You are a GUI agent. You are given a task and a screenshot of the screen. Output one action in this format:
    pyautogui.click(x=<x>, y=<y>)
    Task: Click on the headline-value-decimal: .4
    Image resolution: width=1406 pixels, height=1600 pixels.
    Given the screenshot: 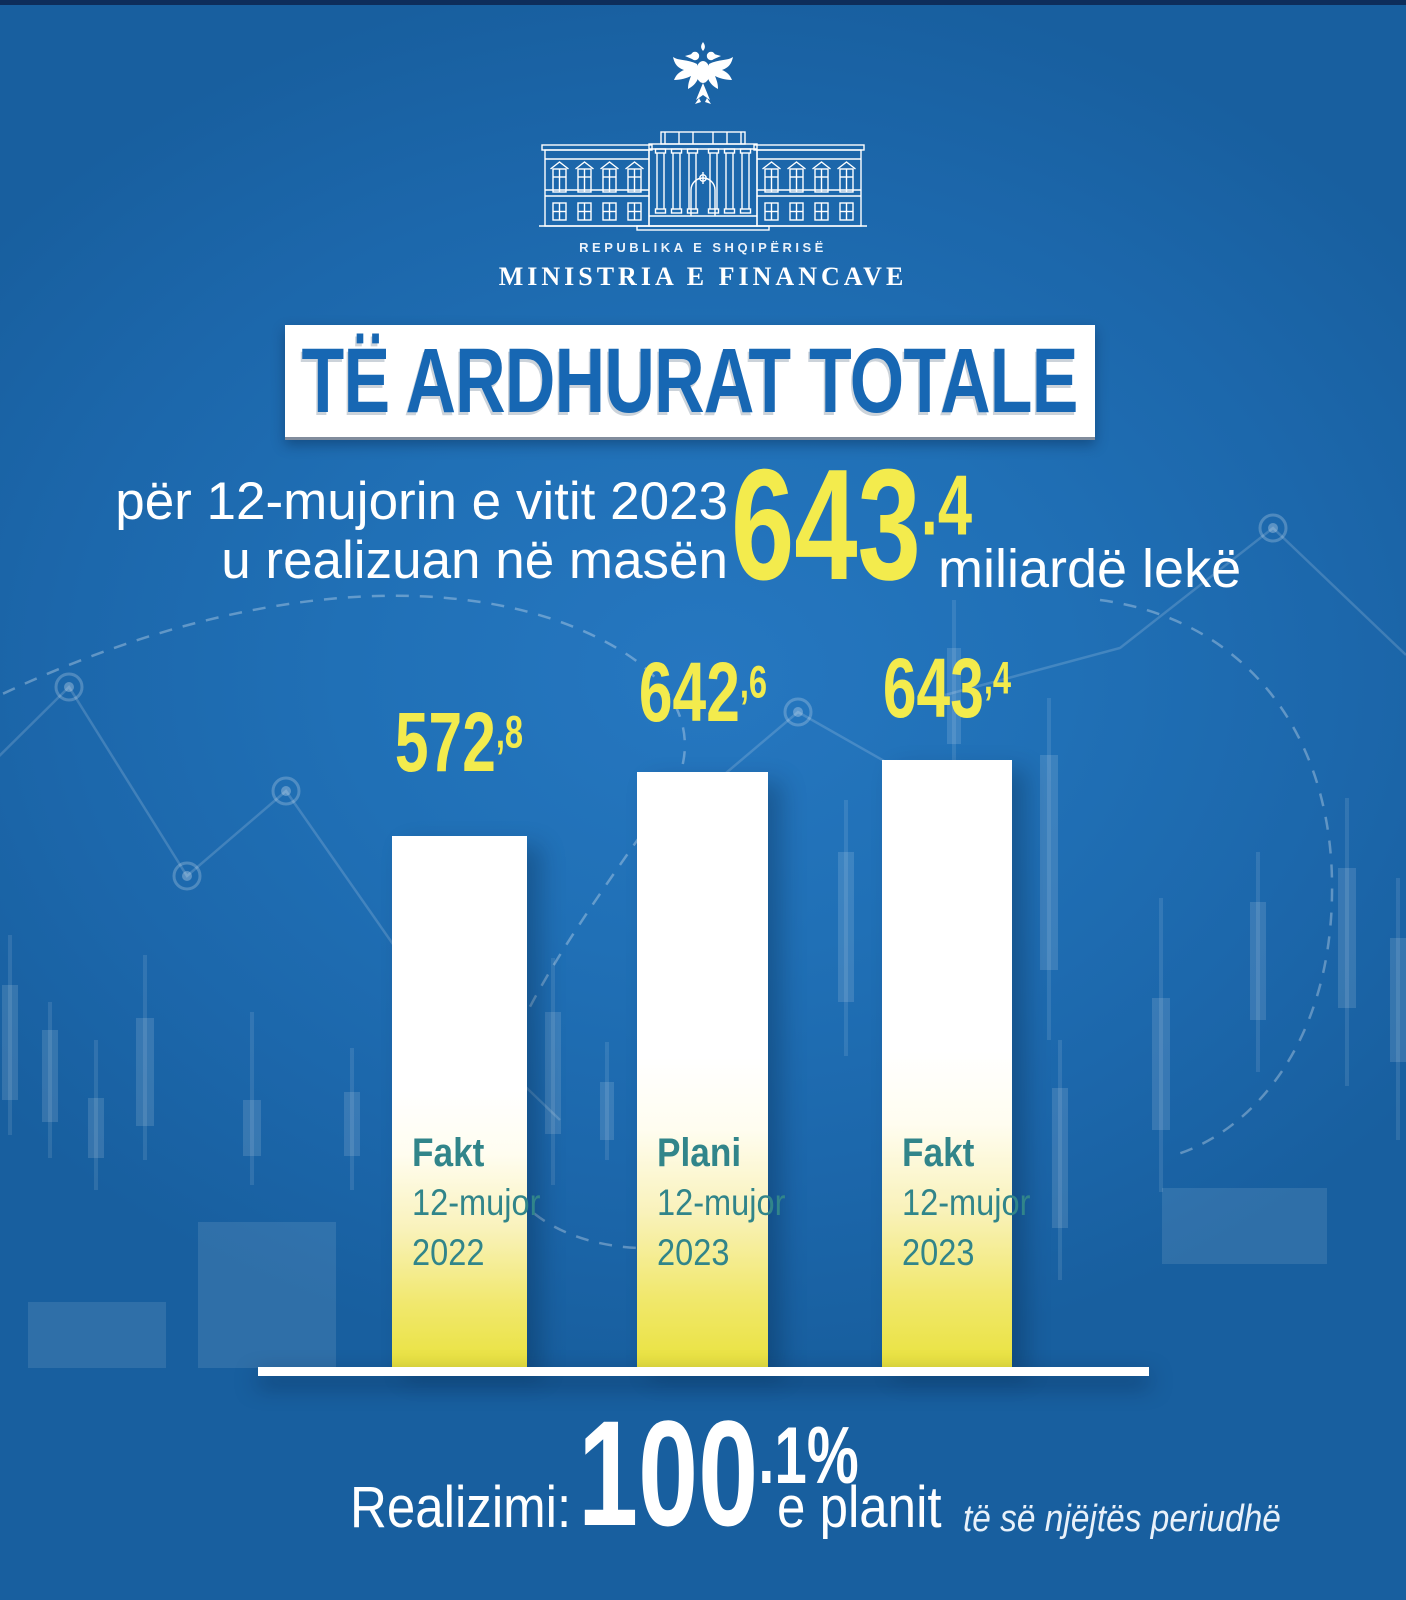 What is the action you would take?
    pyautogui.click(x=946, y=506)
    